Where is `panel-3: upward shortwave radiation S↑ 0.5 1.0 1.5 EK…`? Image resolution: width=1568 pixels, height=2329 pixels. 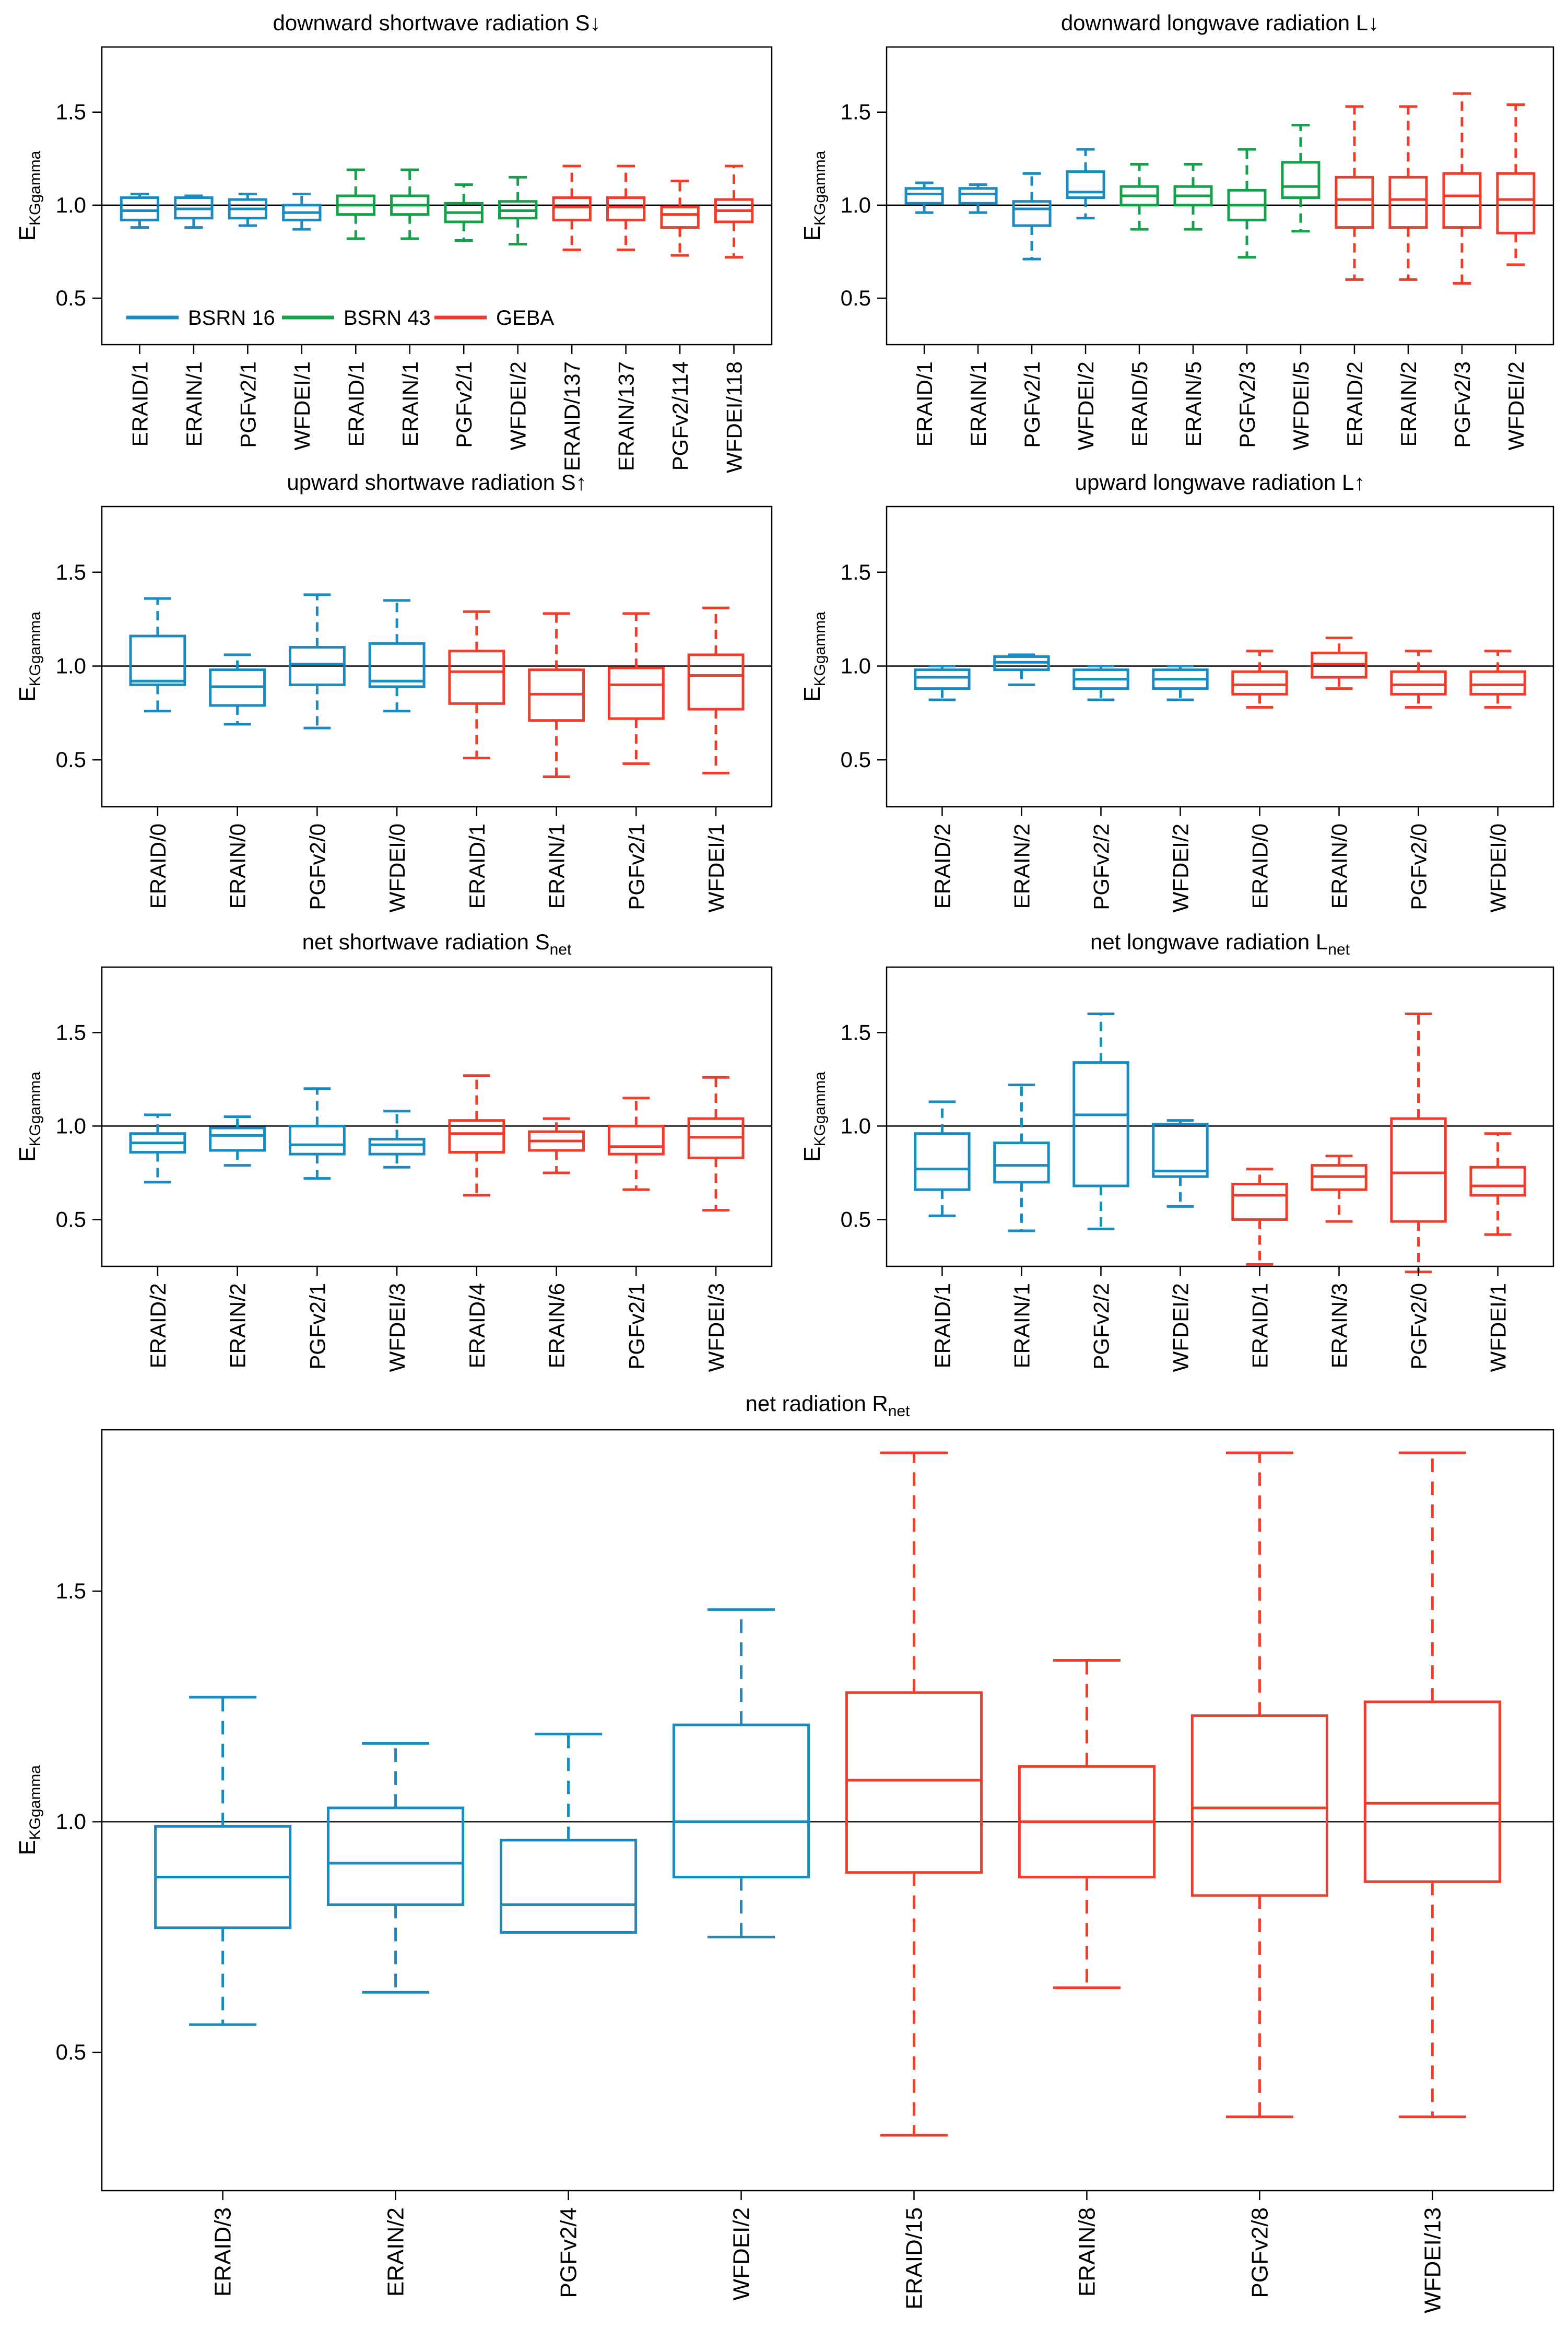 panel-3: upward shortwave radiation S↑ 0.5 1.0 1.5 EK… is located at coordinates (394, 691).